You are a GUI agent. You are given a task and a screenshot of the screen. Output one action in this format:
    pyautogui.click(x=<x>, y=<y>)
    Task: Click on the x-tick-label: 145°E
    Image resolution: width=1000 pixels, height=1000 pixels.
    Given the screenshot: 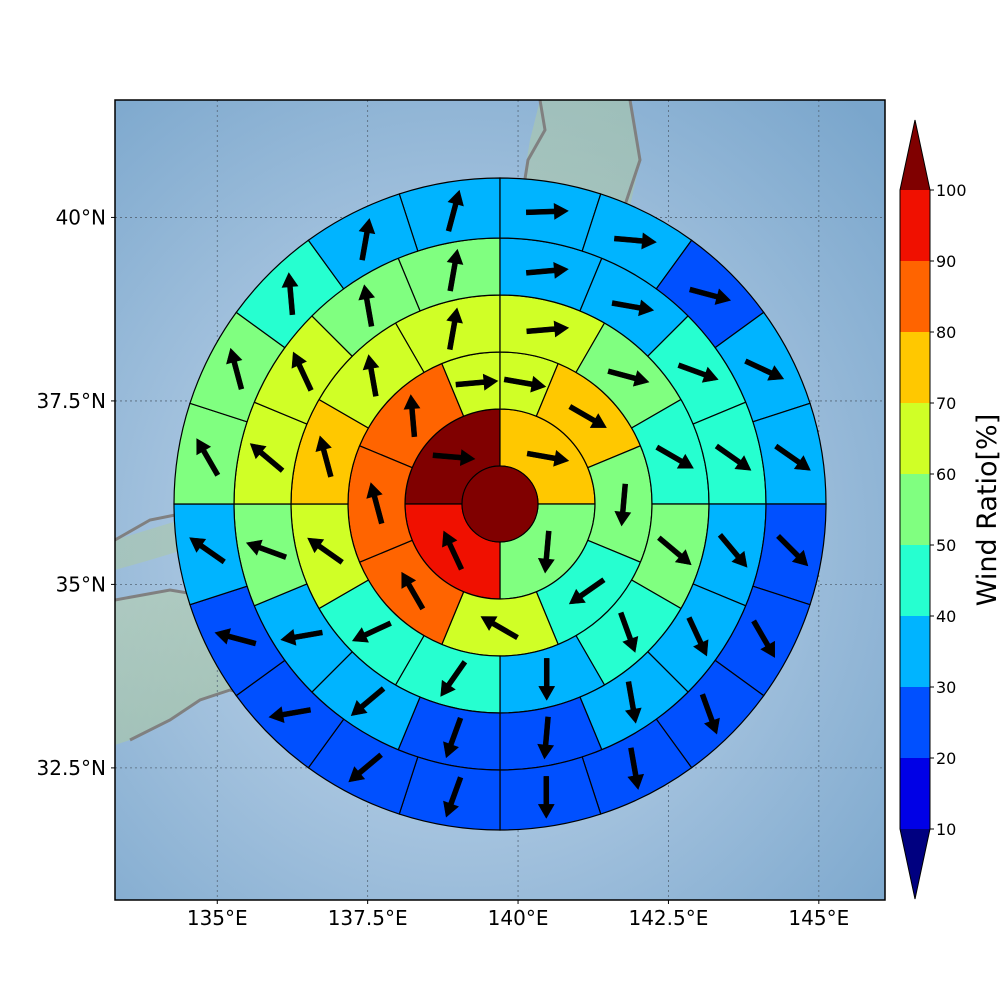 What is the action you would take?
    pyautogui.click(x=818, y=918)
    